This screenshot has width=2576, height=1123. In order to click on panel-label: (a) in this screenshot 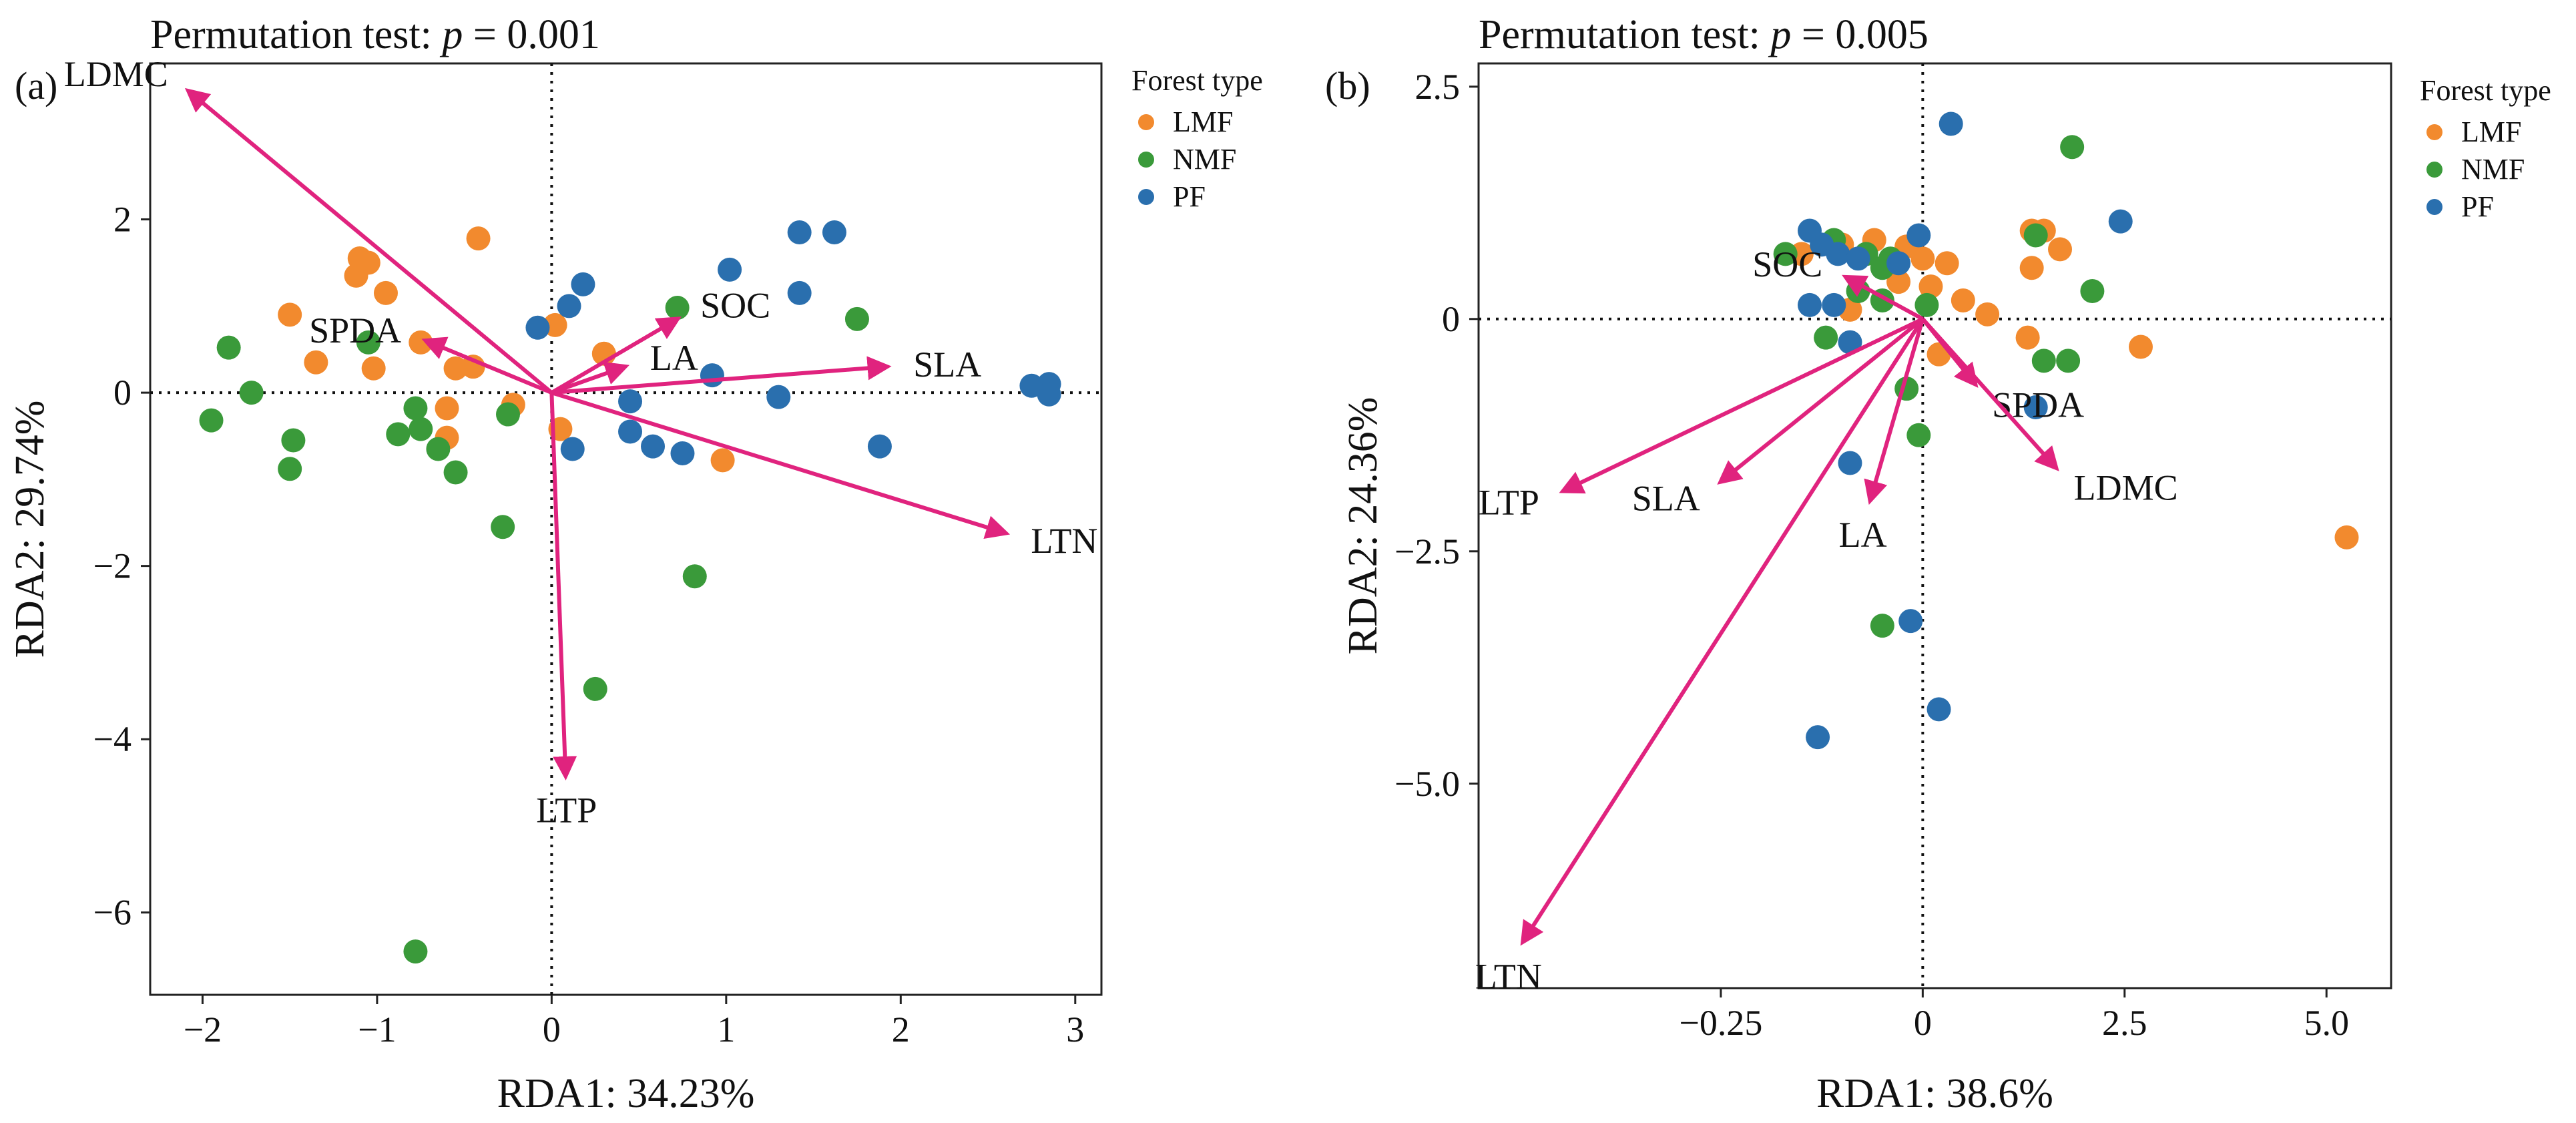, I will do `click(36, 85)`.